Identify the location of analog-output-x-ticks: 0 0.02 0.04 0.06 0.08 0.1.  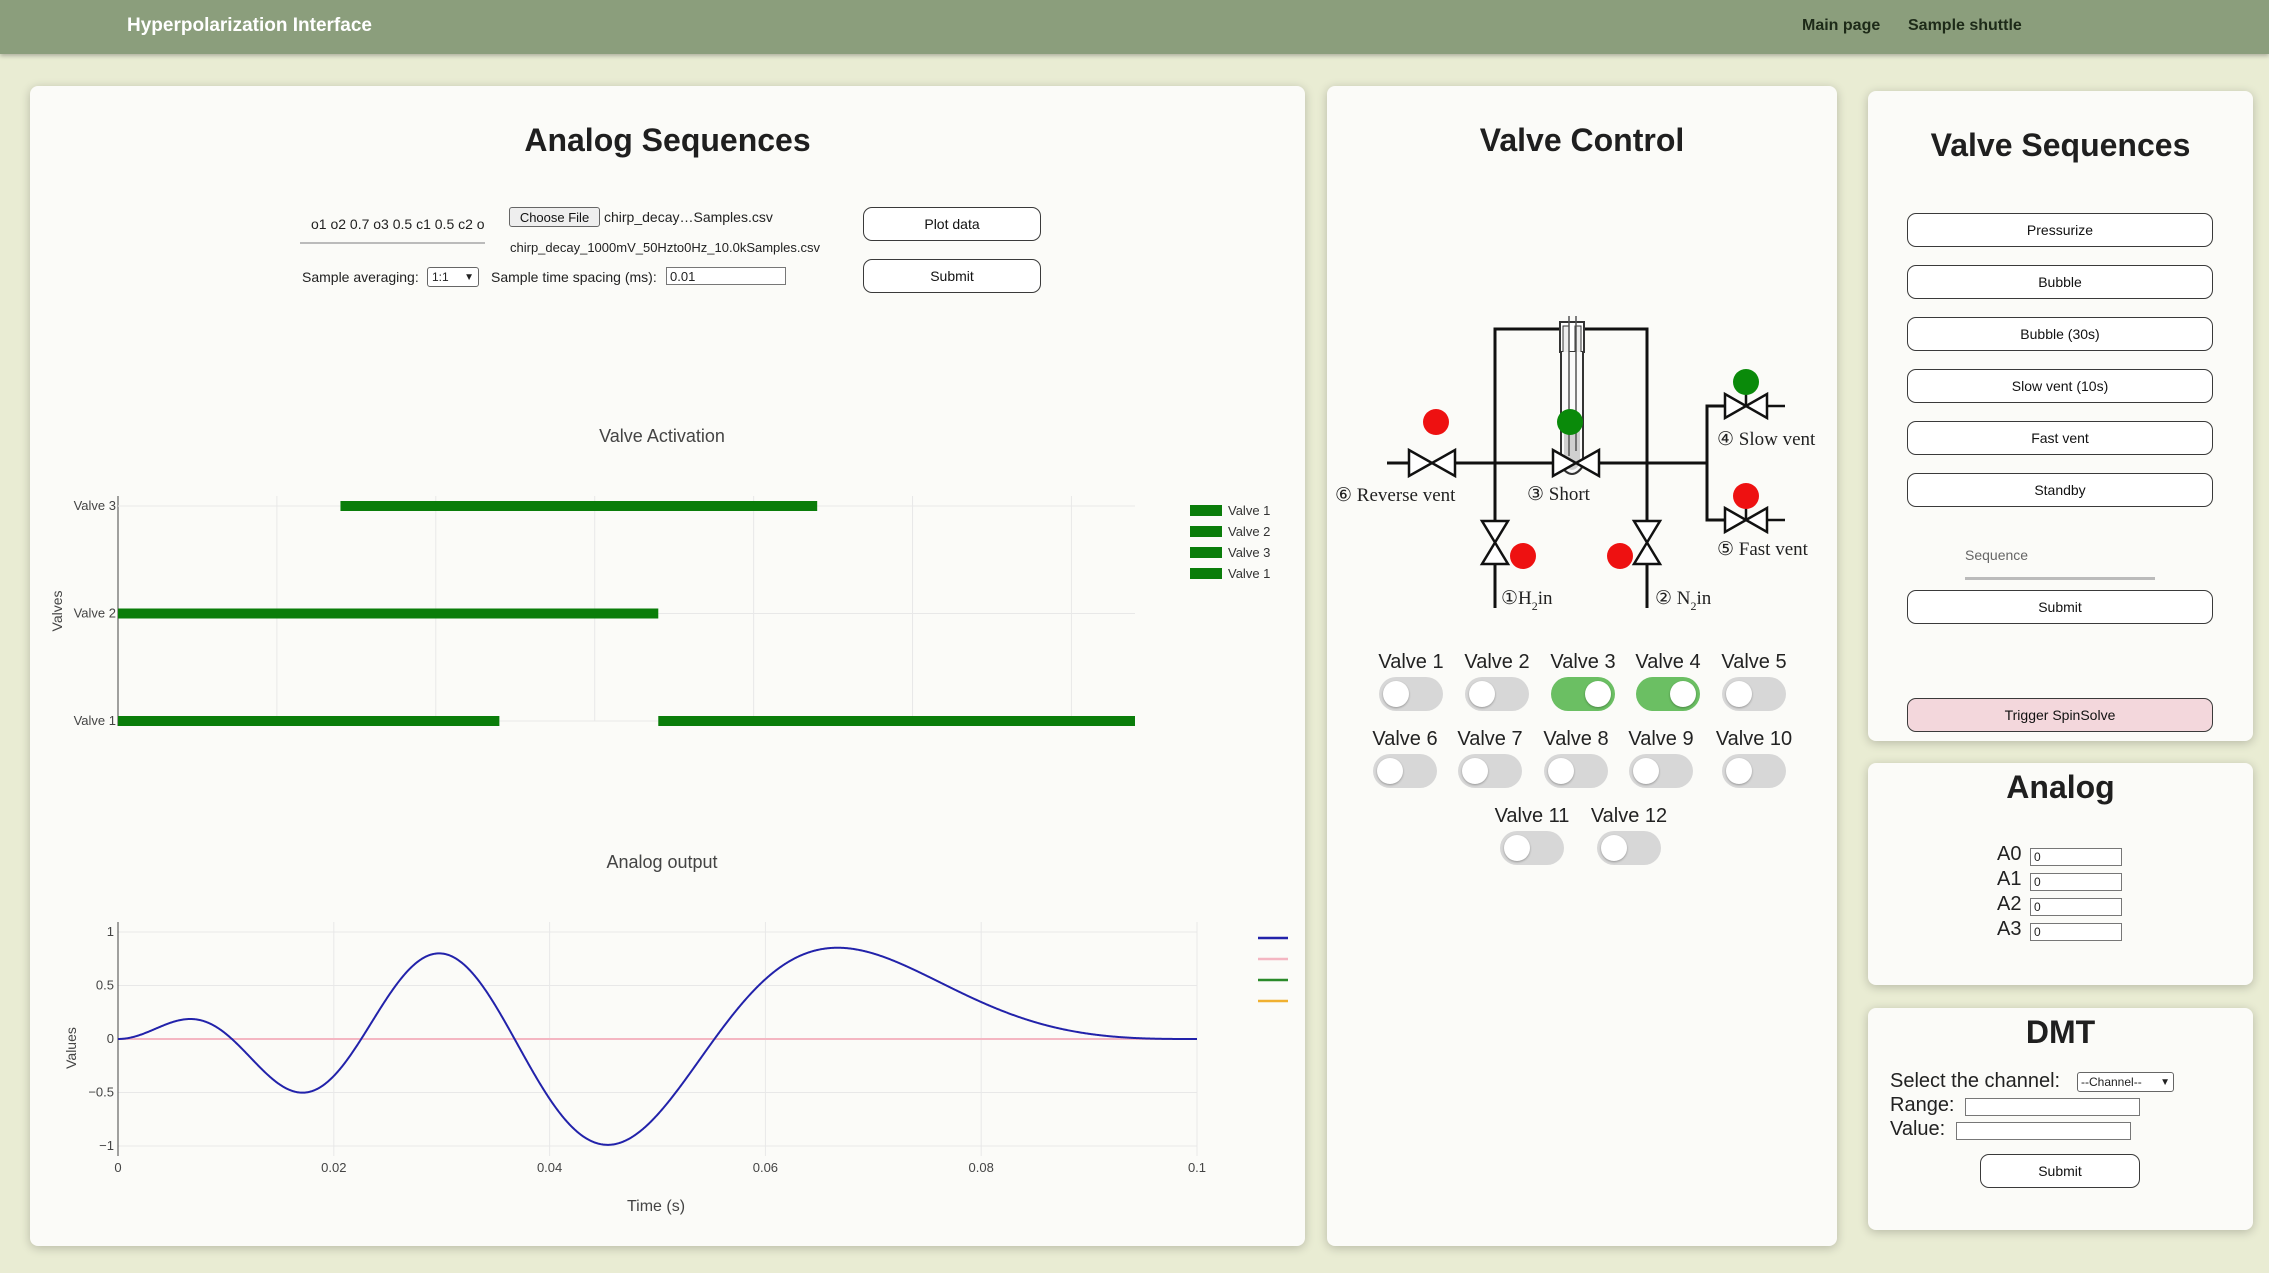
(660, 1167).